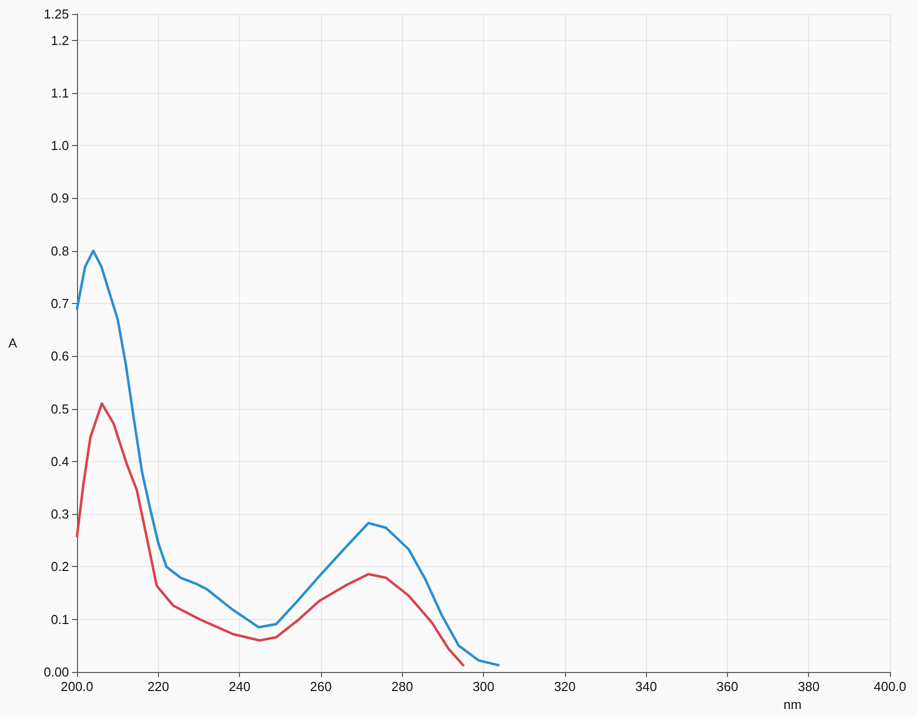  What do you see at coordinates (890, 686) in the screenshot?
I see `x-tick-label: 400.0` at bounding box center [890, 686].